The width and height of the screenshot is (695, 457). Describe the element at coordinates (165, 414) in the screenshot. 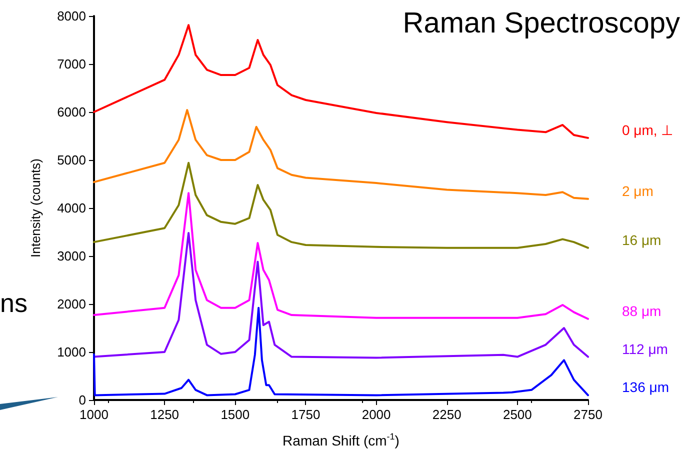

I see `x-tick-label: 1250` at that location.